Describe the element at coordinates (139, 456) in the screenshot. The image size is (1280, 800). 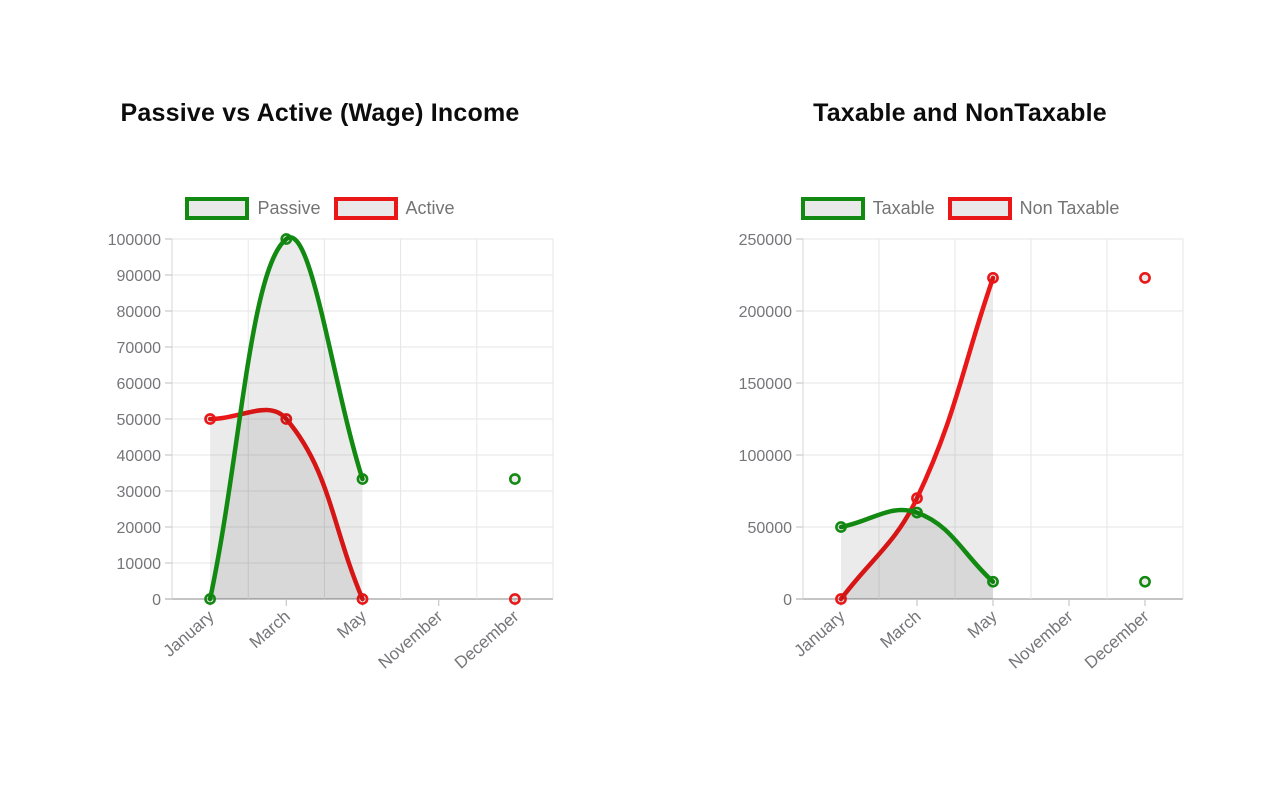
I see `svg-text: 40000` at that location.